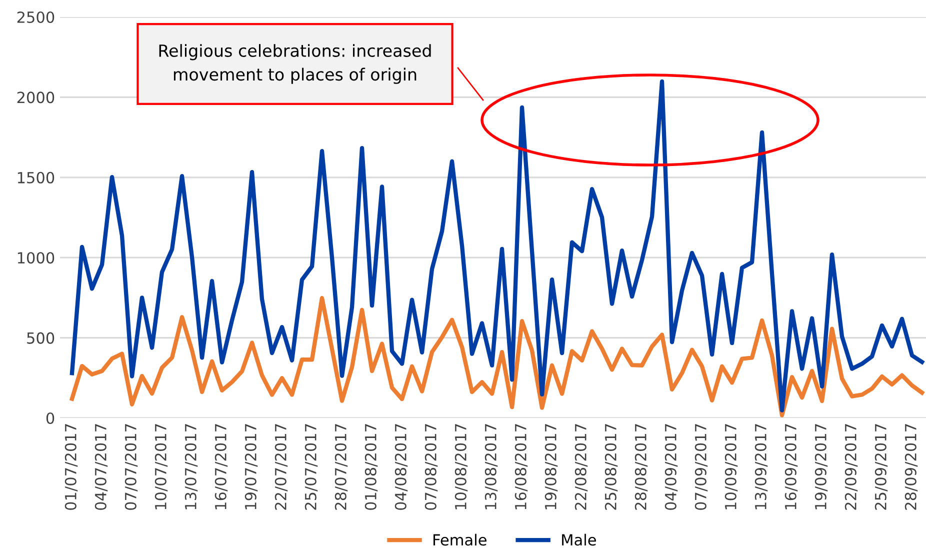 This screenshot has height=559, width=926. What do you see at coordinates (460, 540) in the screenshot?
I see `legend-label: Female` at bounding box center [460, 540].